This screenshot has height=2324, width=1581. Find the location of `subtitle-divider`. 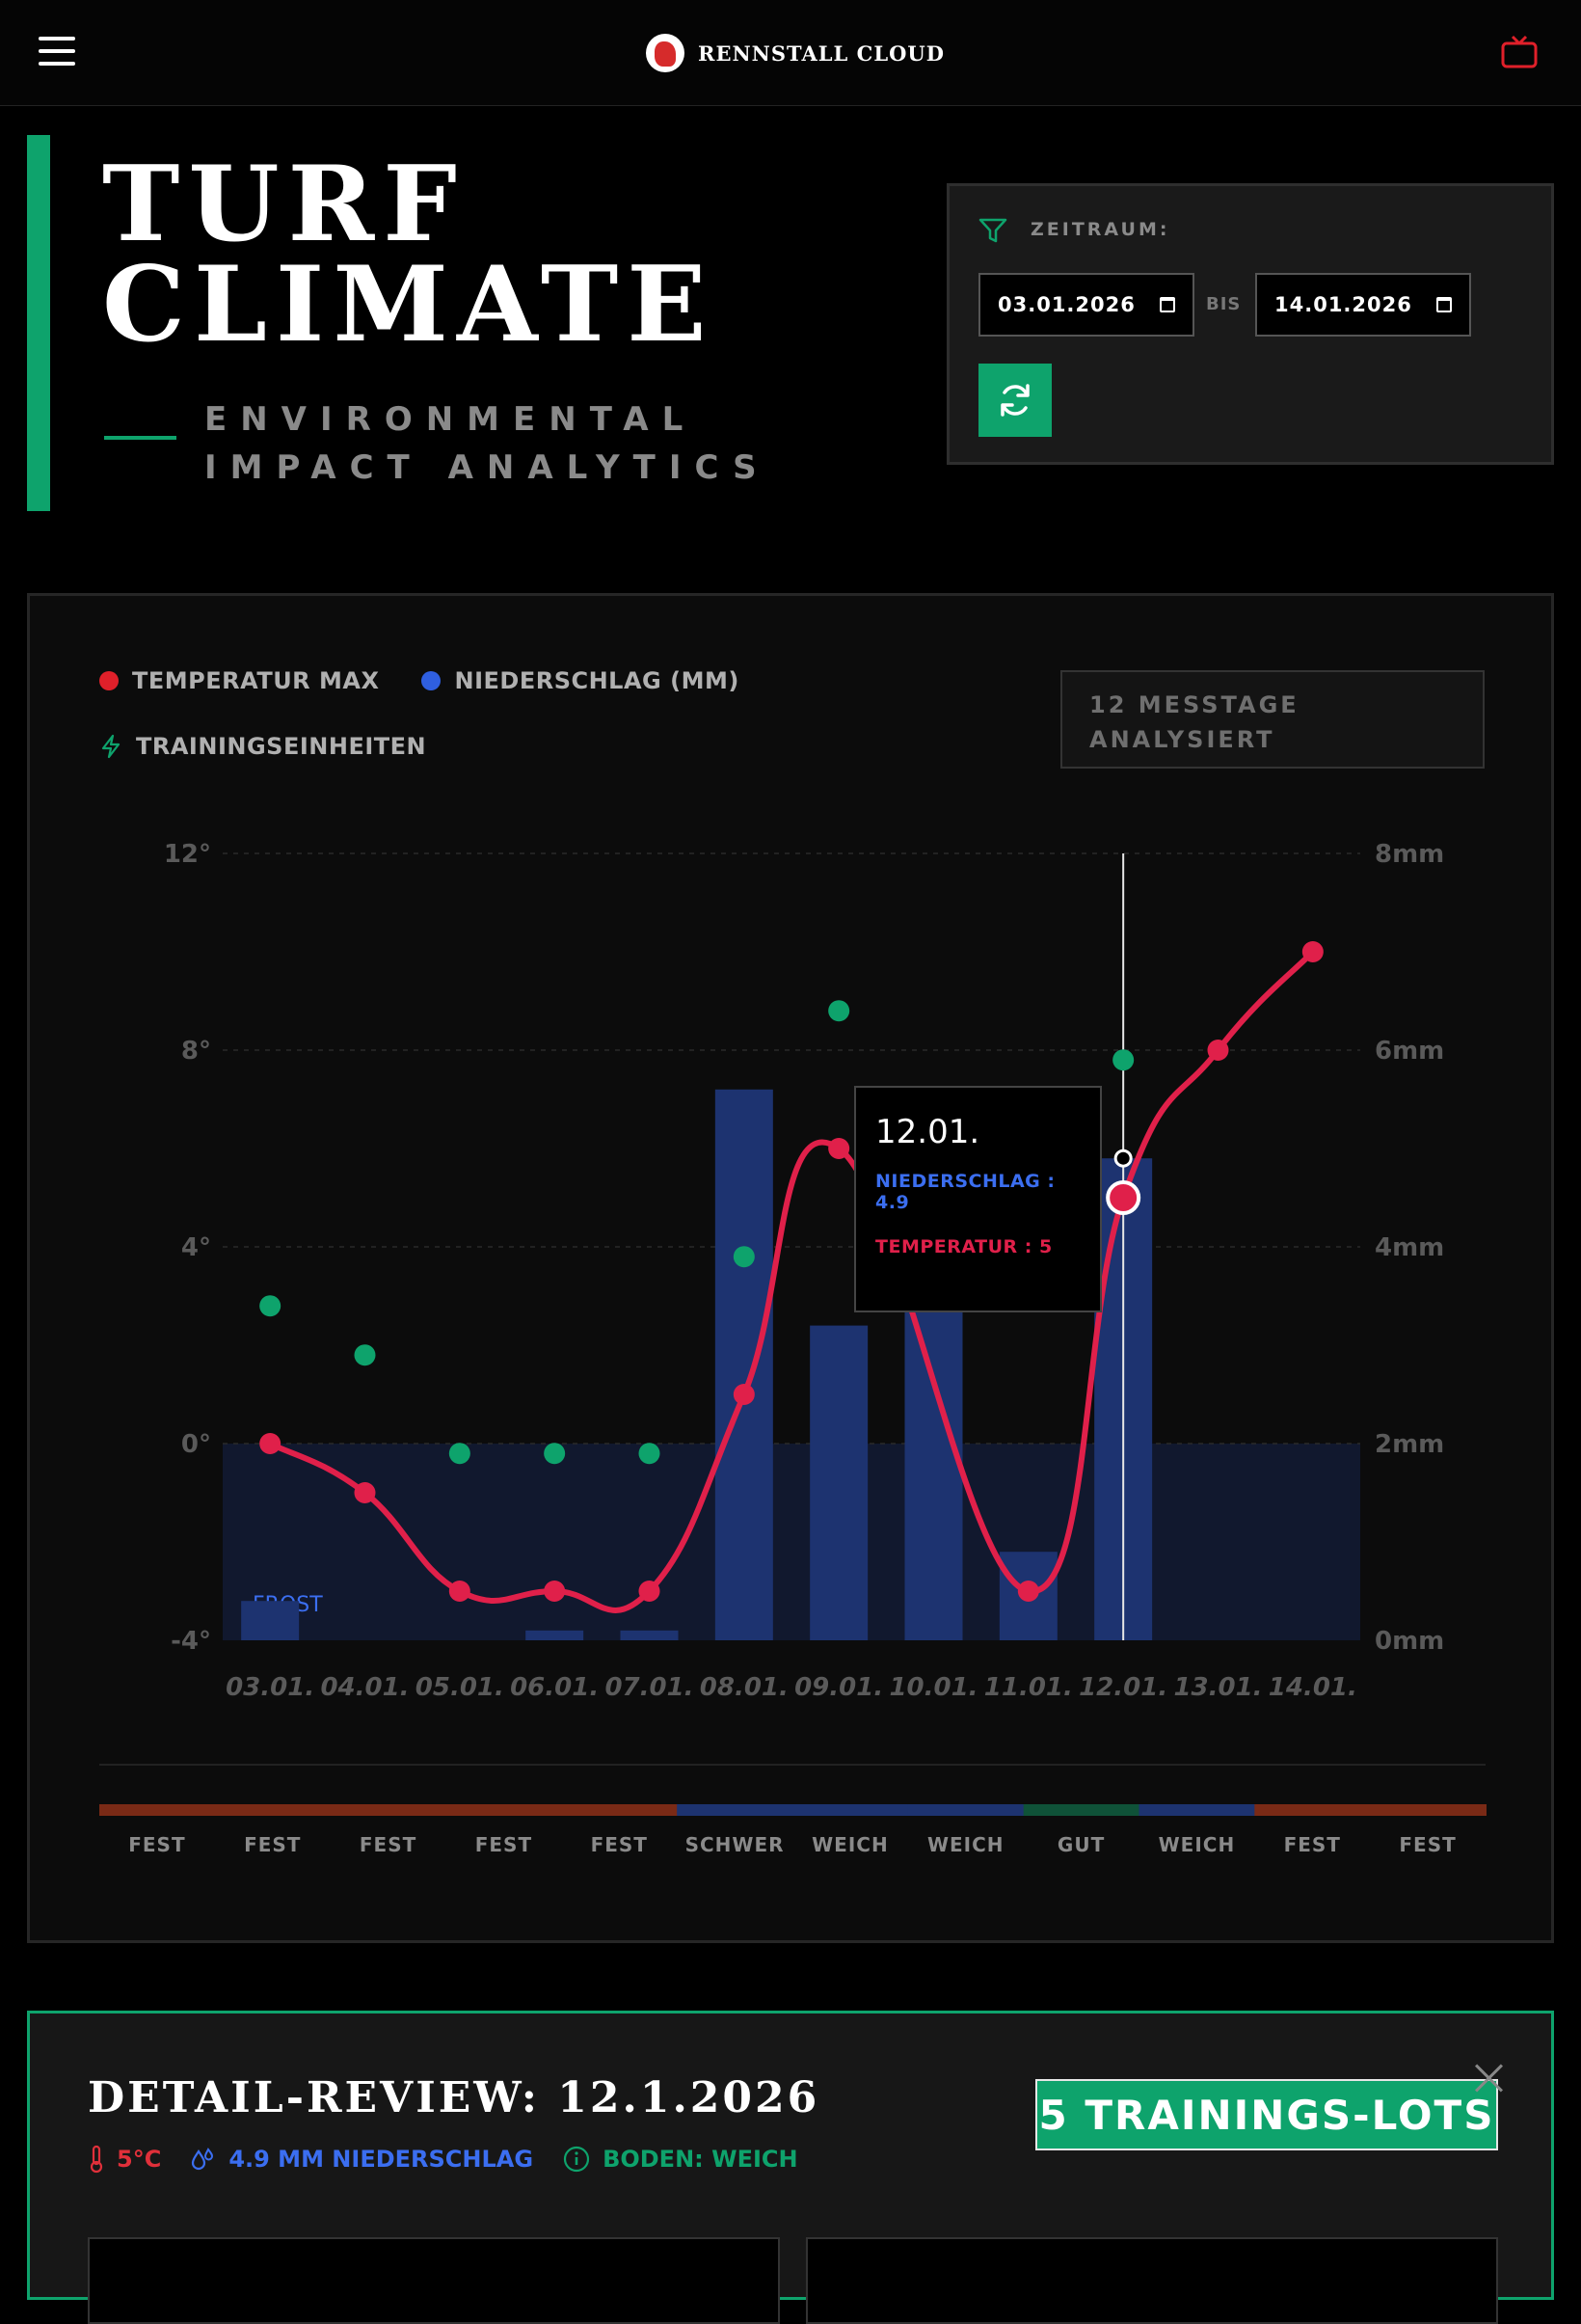

subtitle-divider is located at coordinates (140, 438).